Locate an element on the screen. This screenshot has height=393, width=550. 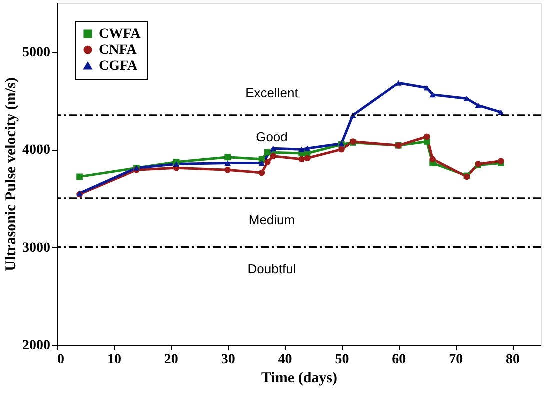
y-tick-label: 2000 is located at coordinates (36, 346).